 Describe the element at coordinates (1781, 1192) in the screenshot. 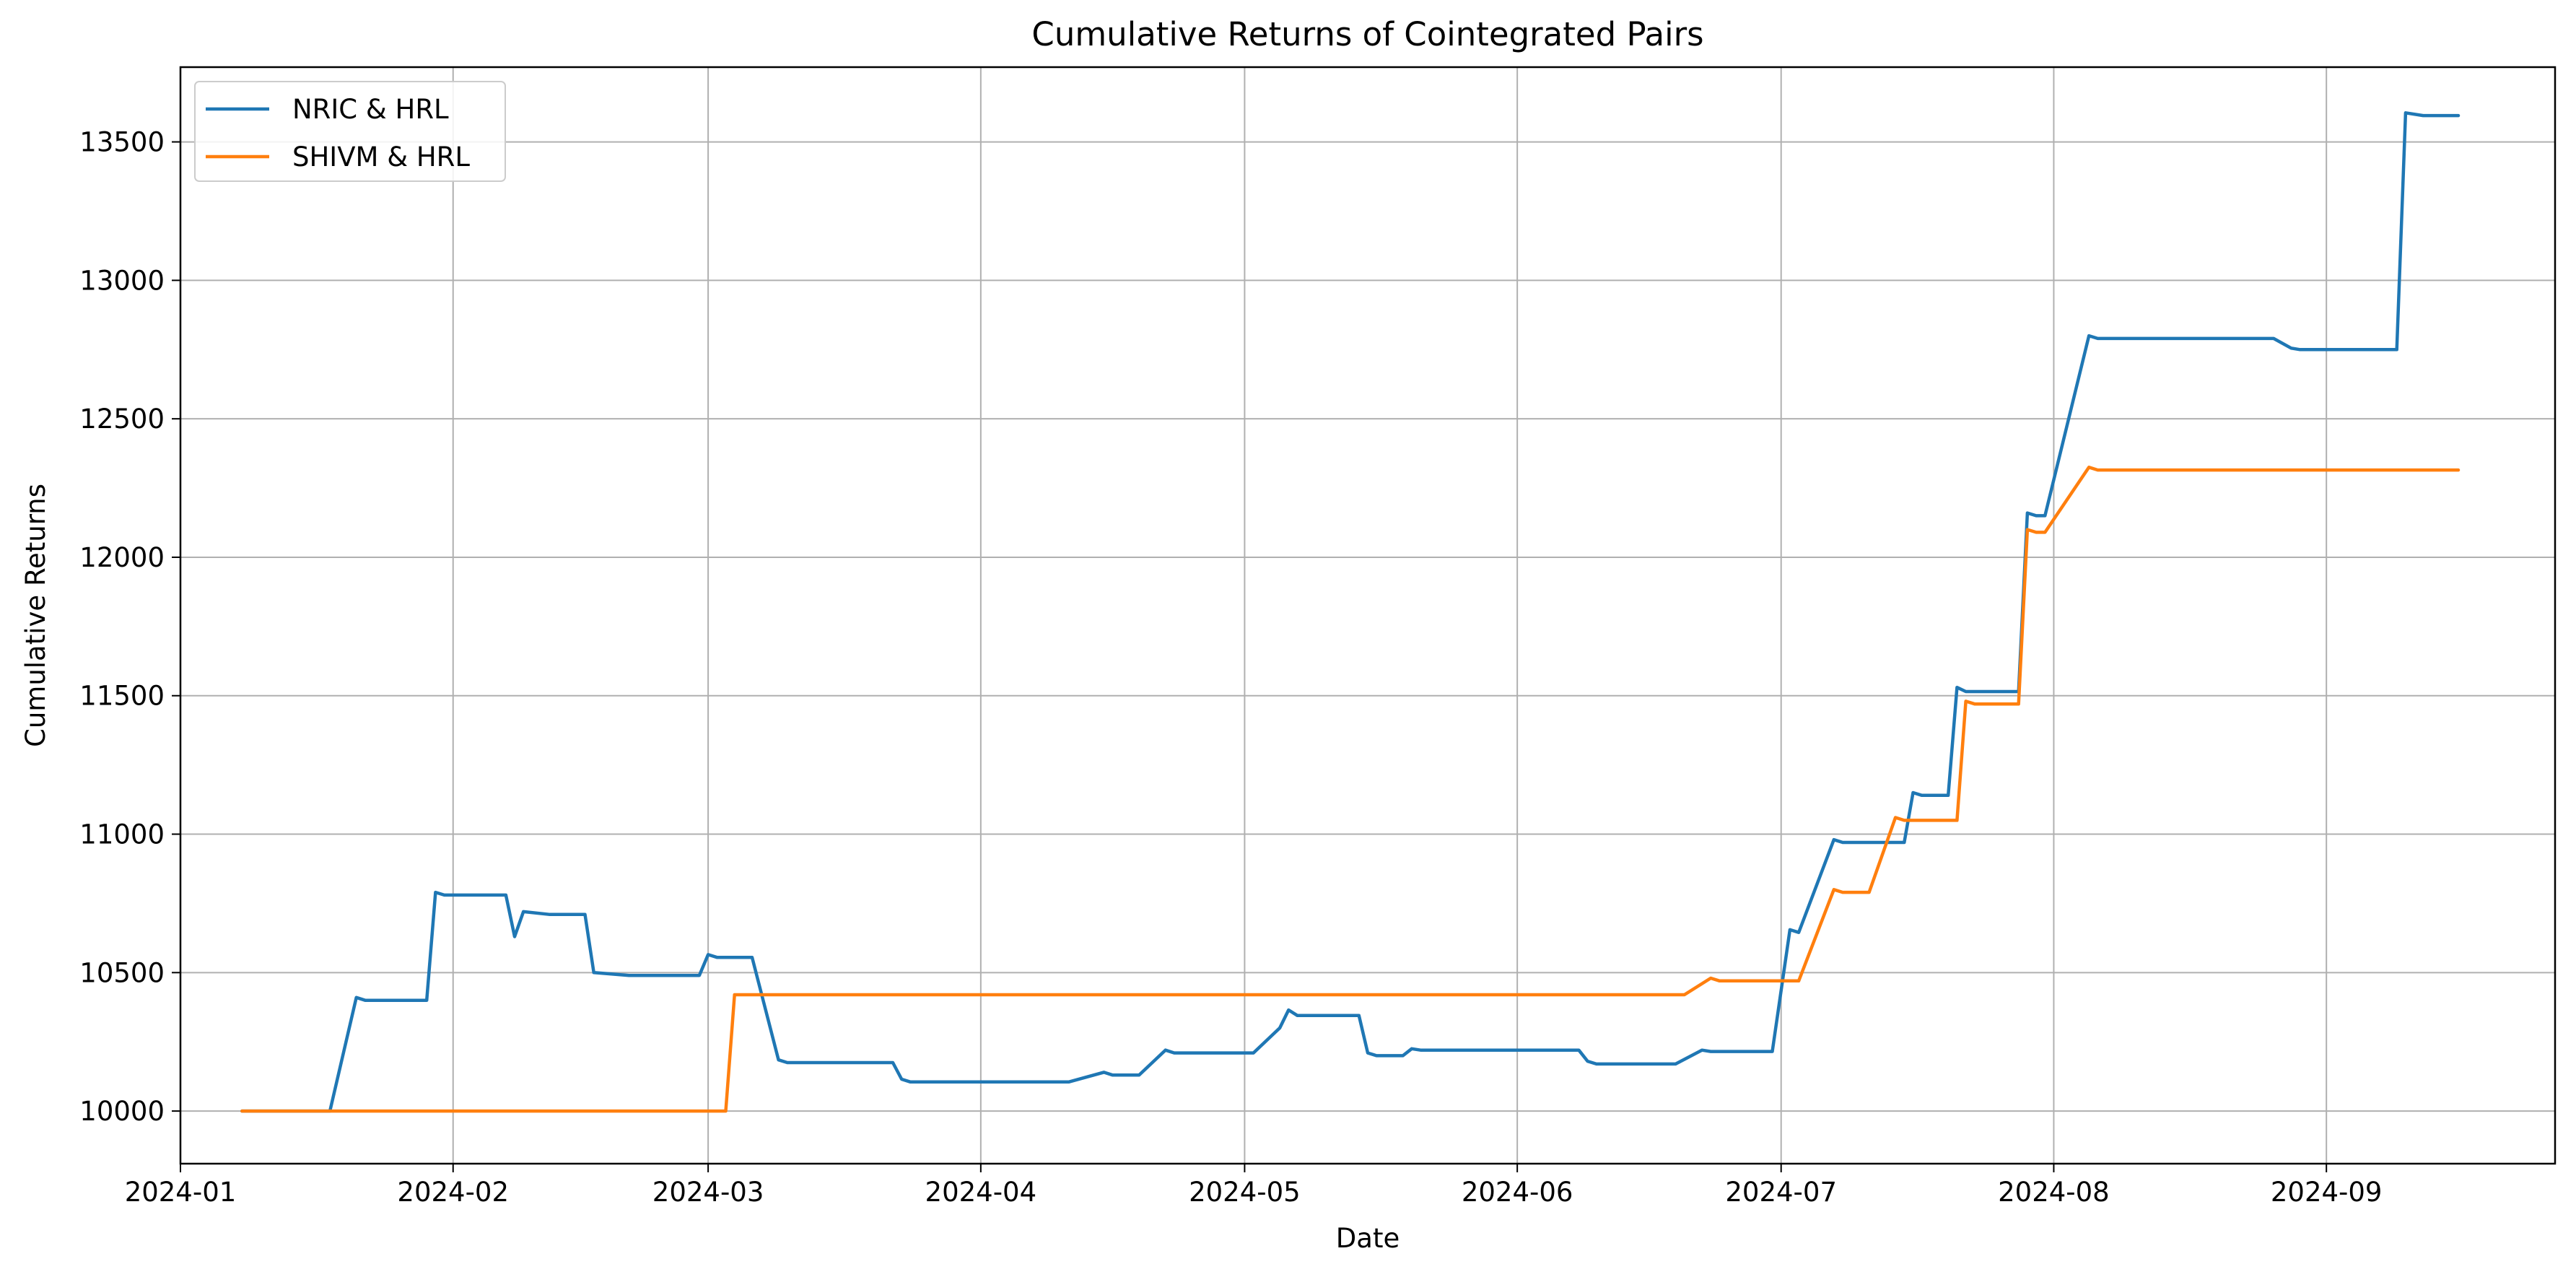

I see `x-tick-label: 2024-07` at that location.